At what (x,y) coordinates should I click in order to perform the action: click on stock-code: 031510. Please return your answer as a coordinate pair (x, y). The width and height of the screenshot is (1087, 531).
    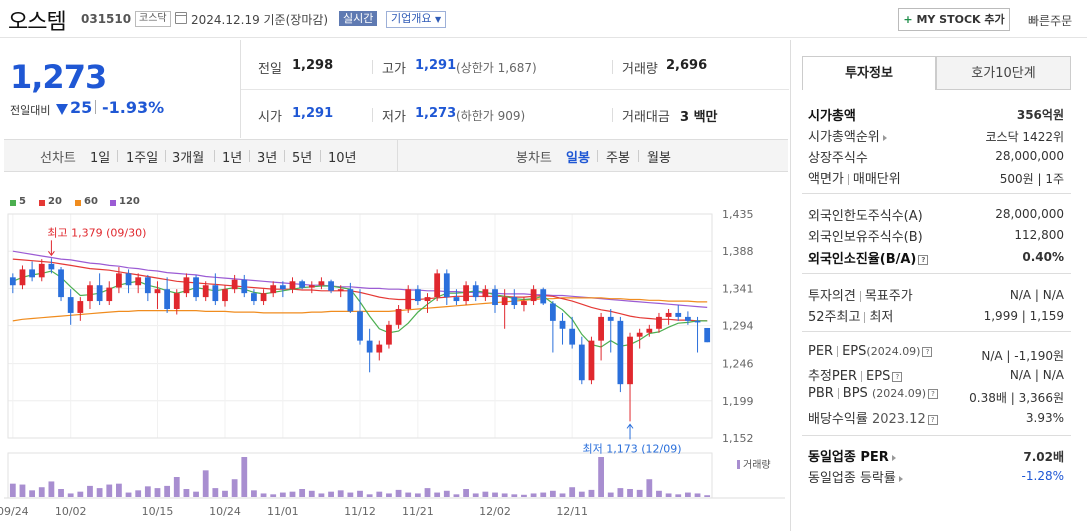
    Looking at the image, I should click on (106, 19).